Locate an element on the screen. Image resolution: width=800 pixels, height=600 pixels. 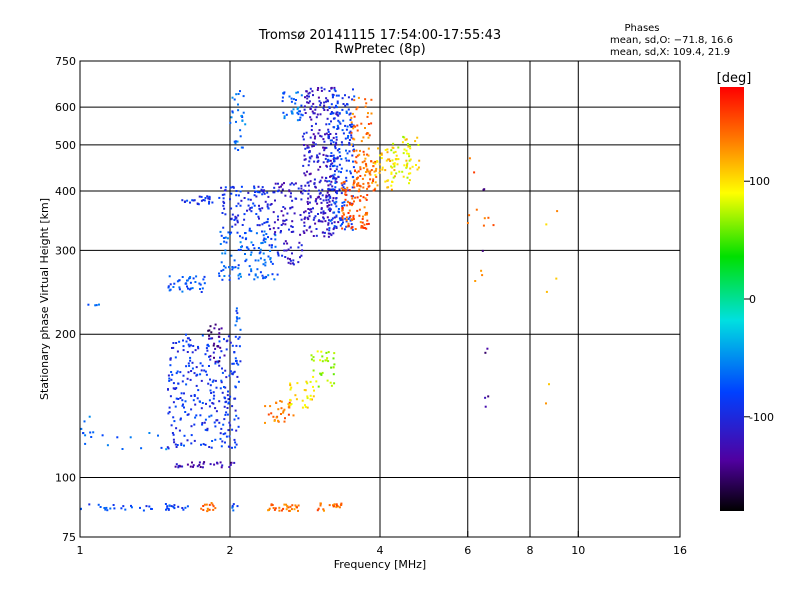
y-tick-label: 750 is located at coordinates (65, 61).